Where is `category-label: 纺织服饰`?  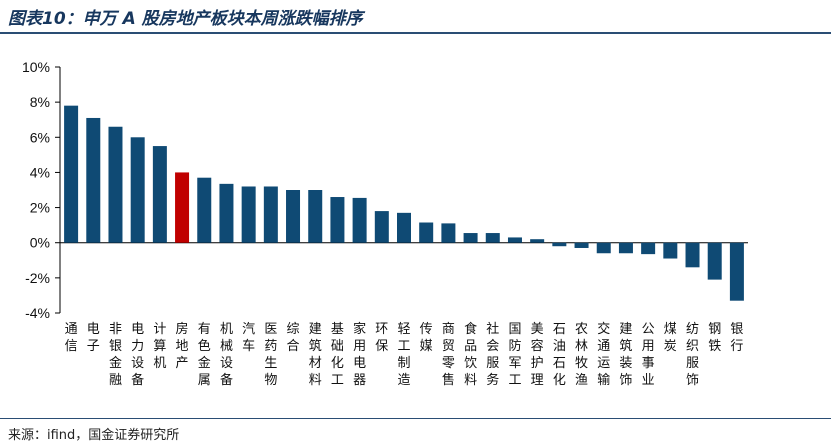
category-label: 纺织服饰 is located at coordinates (692, 355).